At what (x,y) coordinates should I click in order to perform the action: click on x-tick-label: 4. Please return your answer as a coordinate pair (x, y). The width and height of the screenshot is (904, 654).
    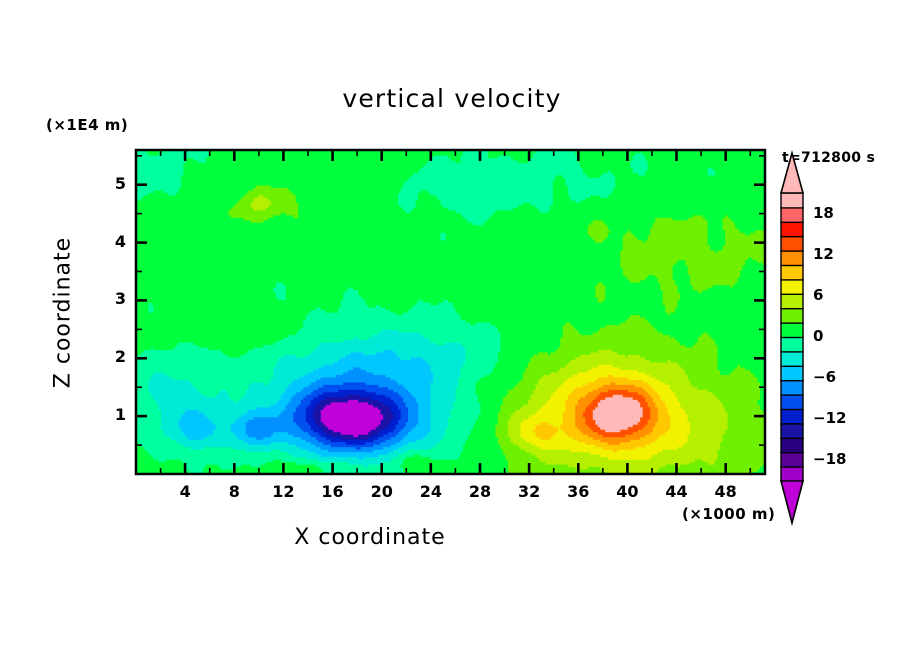
    Looking at the image, I should click on (185, 491).